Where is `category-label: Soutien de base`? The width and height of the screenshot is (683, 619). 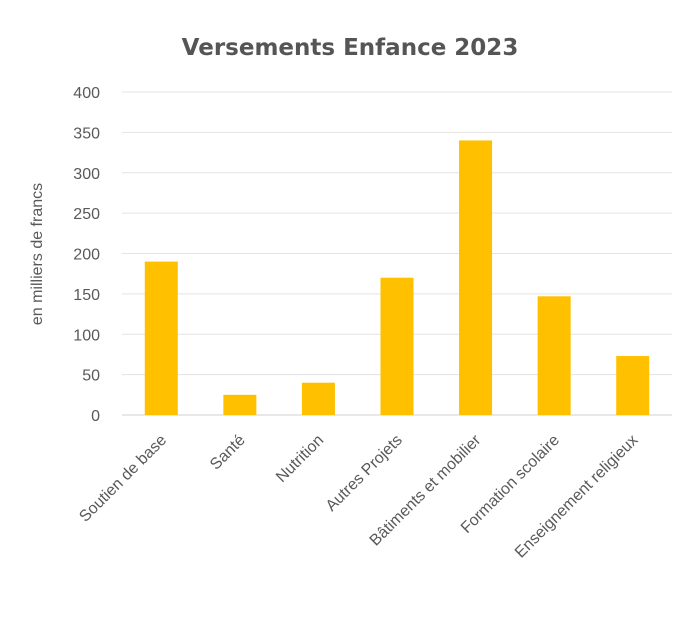
category-label: Soutien de base is located at coordinates (123, 479).